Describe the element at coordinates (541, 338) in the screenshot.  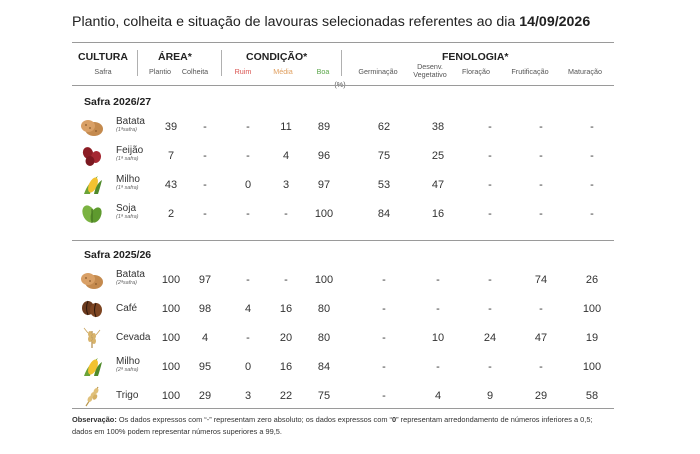
I see `cell-frutificacao: 47` at that location.